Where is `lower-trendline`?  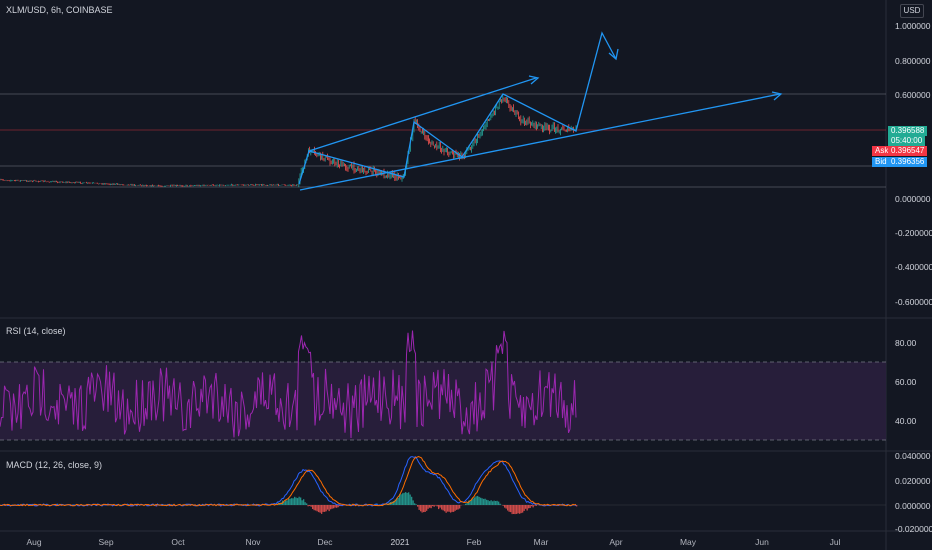 lower-trendline is located at coordinates (540, 142).